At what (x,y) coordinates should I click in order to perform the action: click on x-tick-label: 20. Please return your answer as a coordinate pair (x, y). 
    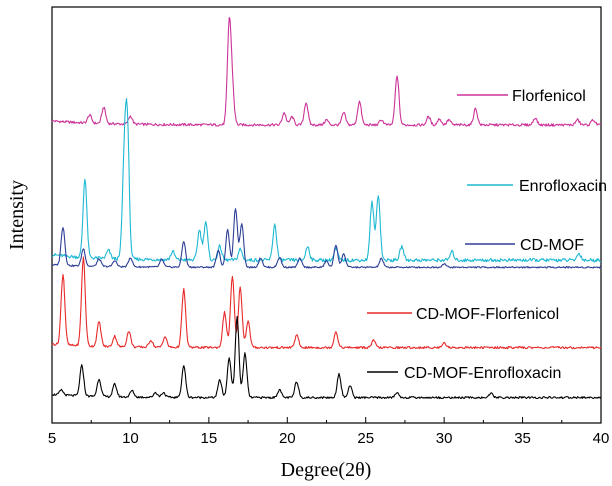
    Looking at the image, I should click on (287, 438).